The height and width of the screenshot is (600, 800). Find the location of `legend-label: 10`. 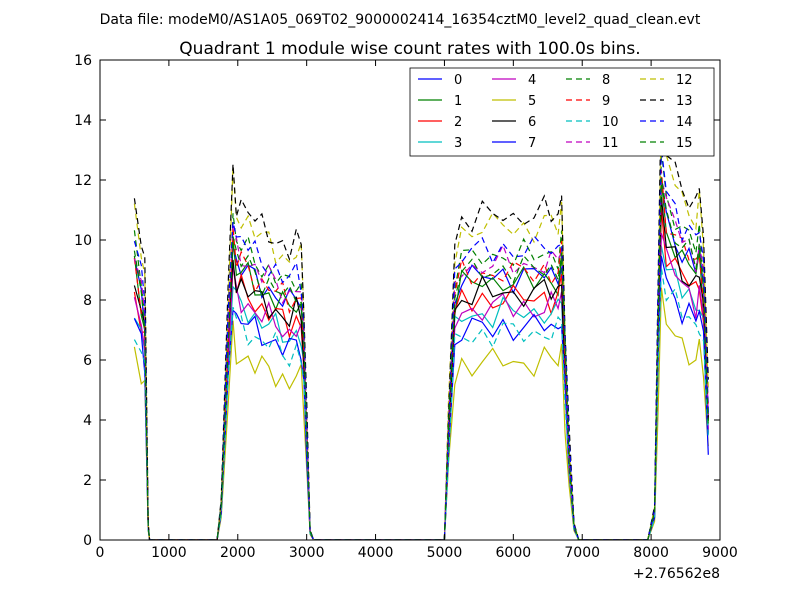

legend-label: 10 is located at coordinates (610, 122).